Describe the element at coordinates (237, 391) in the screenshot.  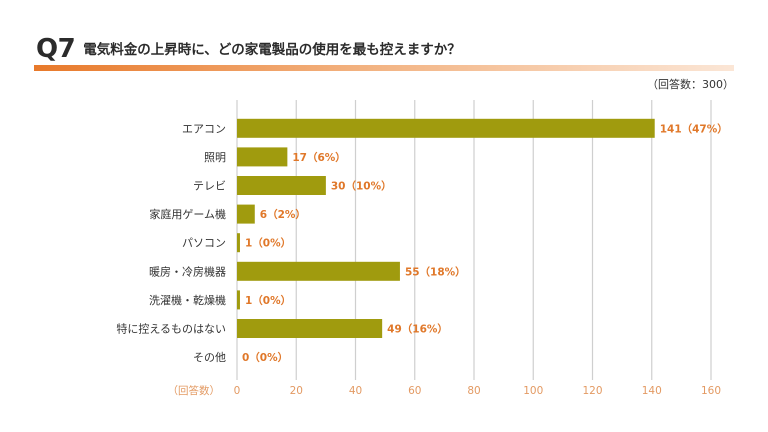
I see `x-tick-label: 0` at that location.